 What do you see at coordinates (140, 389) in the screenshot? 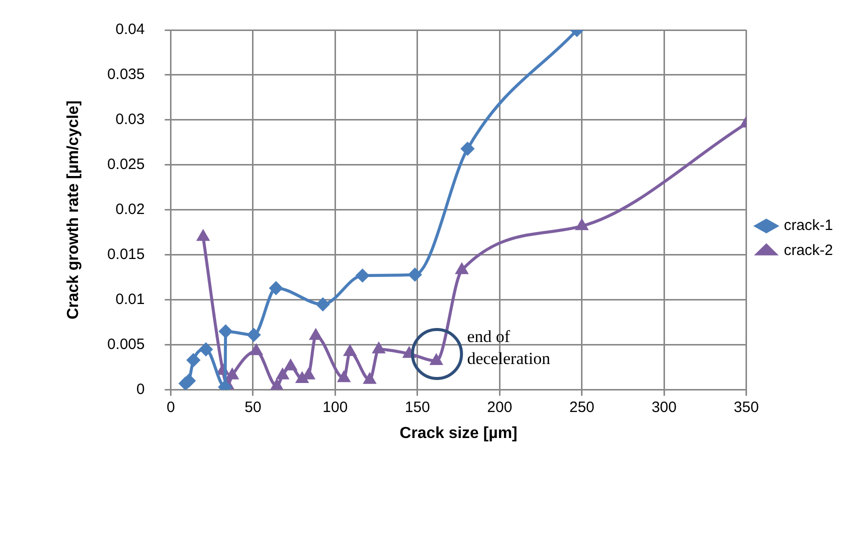
I see `y-tick-label: 0` at bounding box center [140, 389].